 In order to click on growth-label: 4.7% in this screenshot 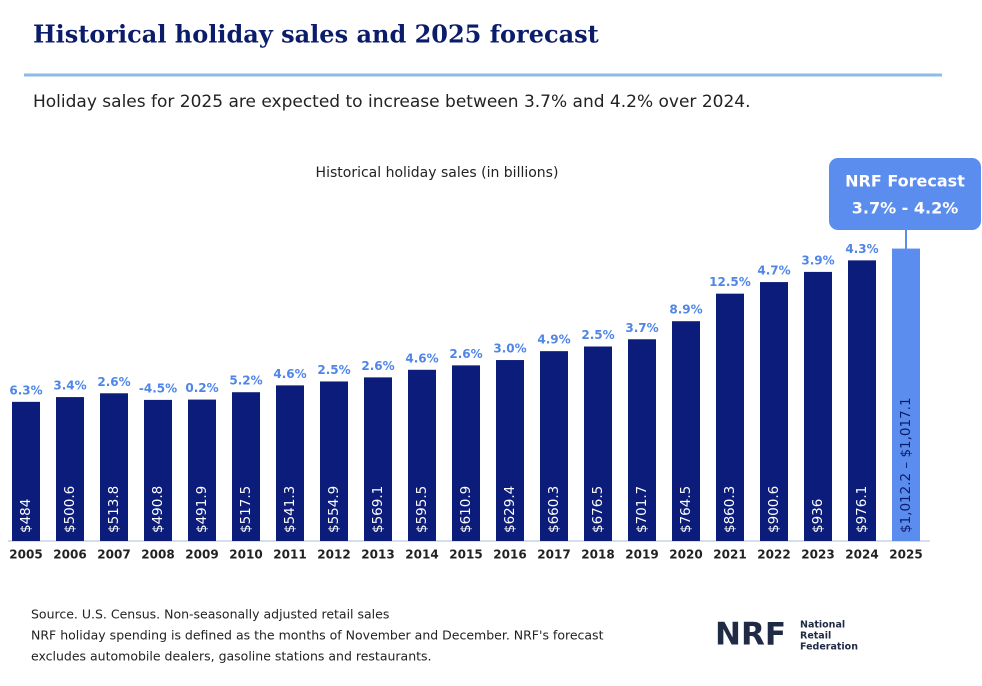, I will do `click(773, 271)`.